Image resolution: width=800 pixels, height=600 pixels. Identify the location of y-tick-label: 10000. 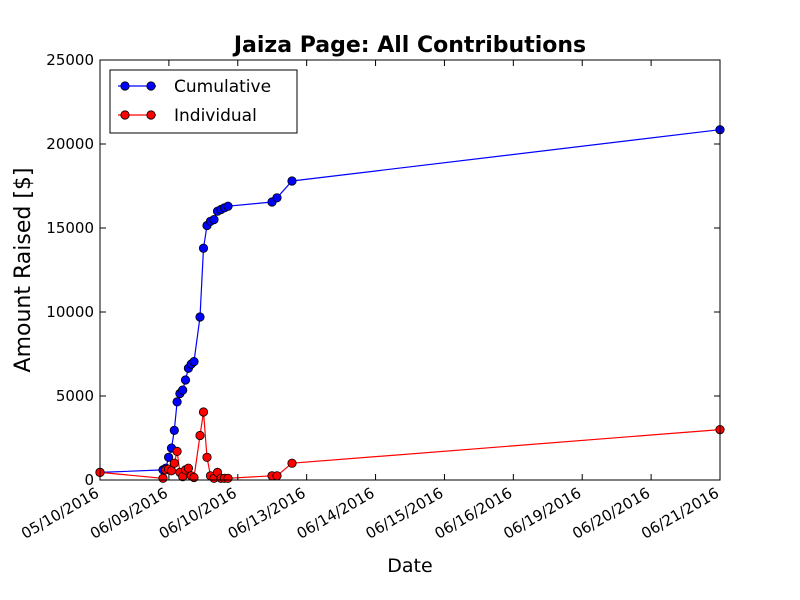
(70, 312).